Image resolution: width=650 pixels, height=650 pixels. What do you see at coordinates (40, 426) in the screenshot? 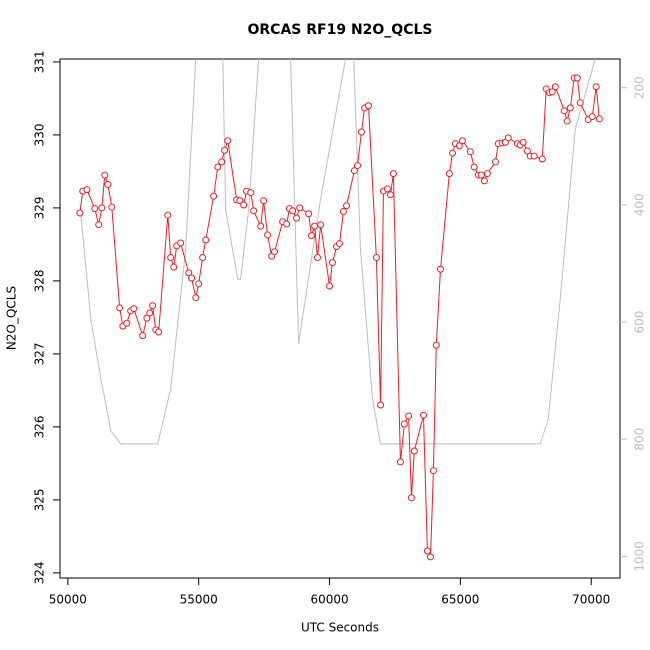
I see `y-tick-label: 326` at bounding box center [40, 426].